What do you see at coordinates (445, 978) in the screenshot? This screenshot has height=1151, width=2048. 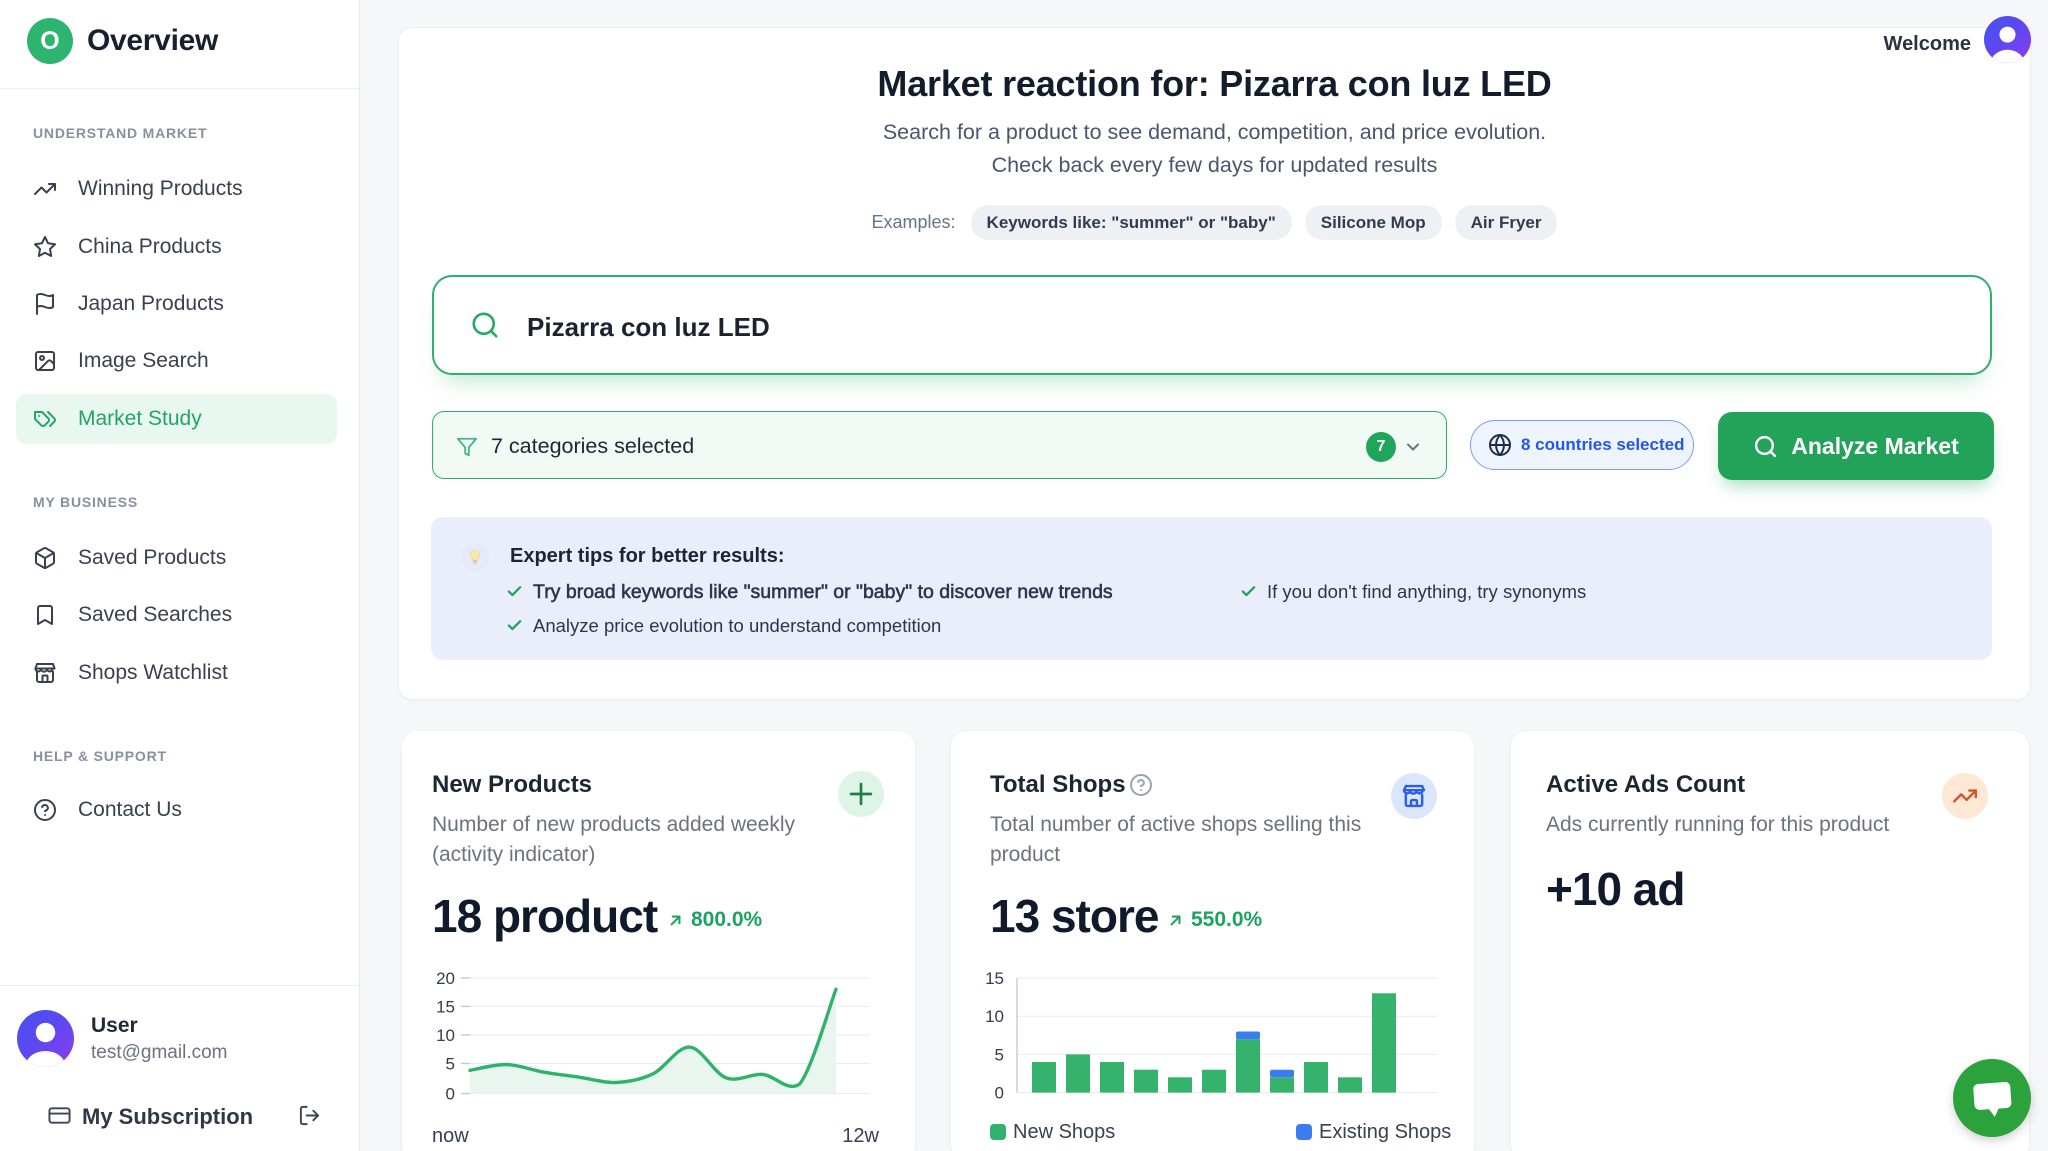 I see `svg-text: 20` at bounding box center [445, 978].